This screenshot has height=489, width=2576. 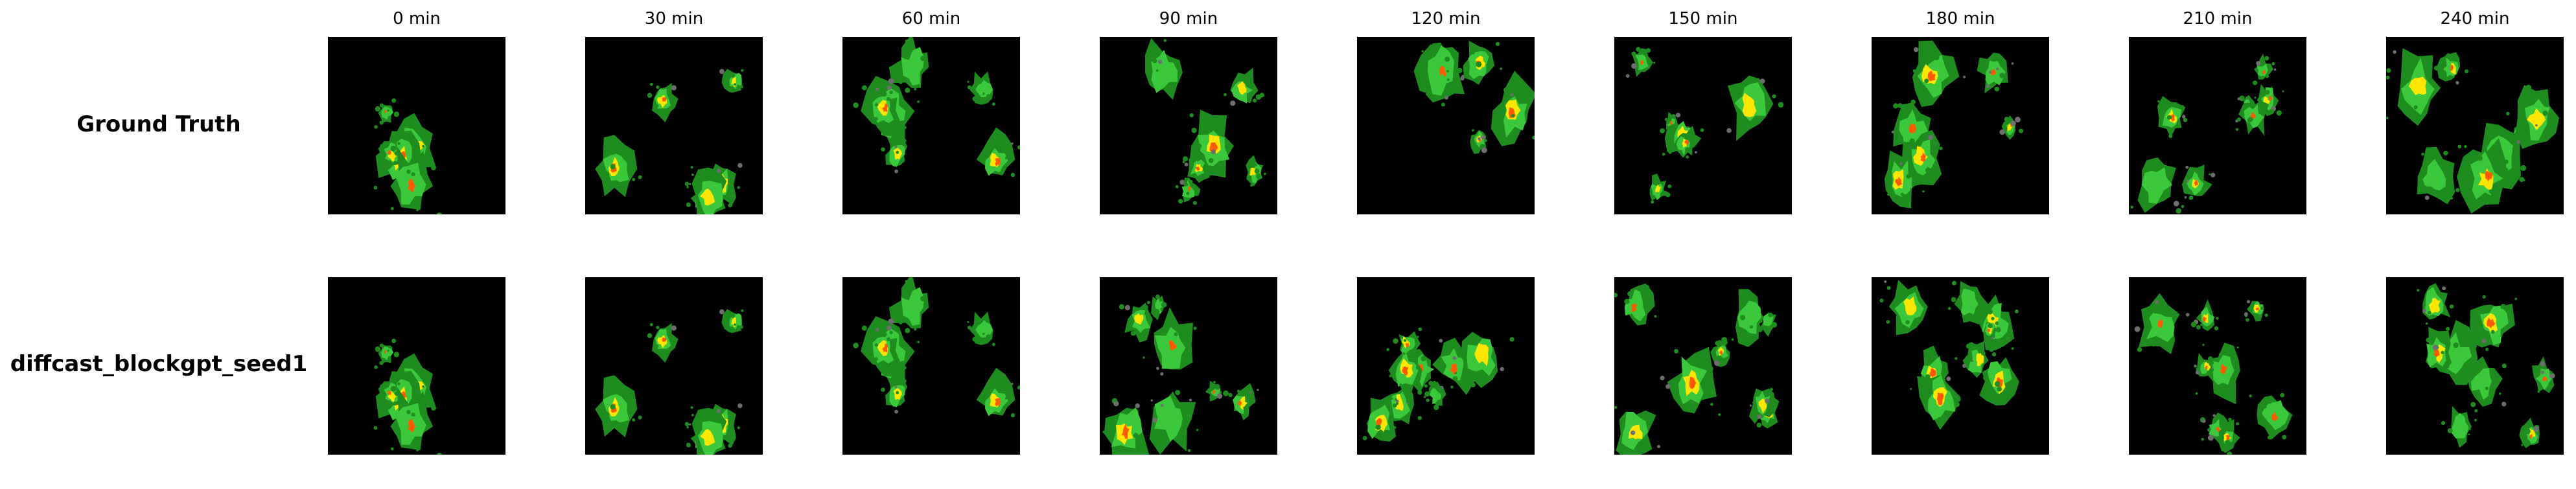 I want to click on radar-panel-r1-c8, so click(x=2475, y=366).